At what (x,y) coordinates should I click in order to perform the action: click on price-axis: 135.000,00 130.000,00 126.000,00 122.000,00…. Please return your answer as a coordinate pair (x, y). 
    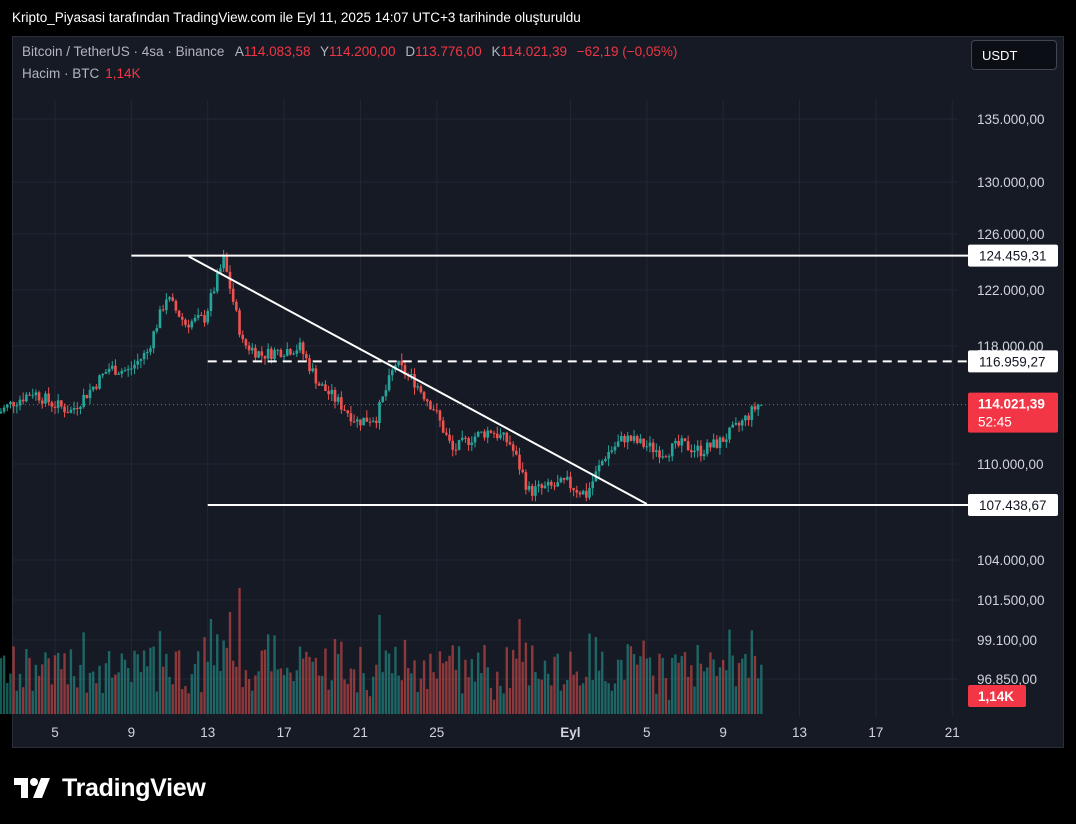
    Looking at the image, I should click on (1011, 399).